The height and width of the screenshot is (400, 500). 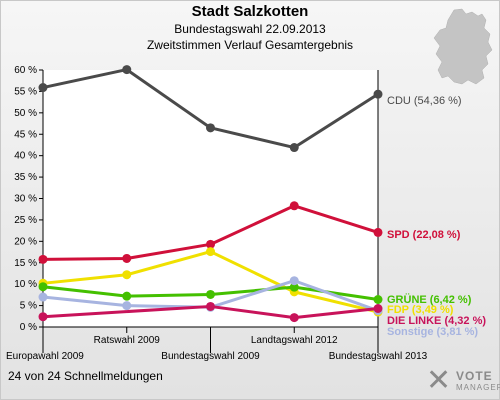 I want to click on y-tick-label: 35 %, so click(x=25, y=177).